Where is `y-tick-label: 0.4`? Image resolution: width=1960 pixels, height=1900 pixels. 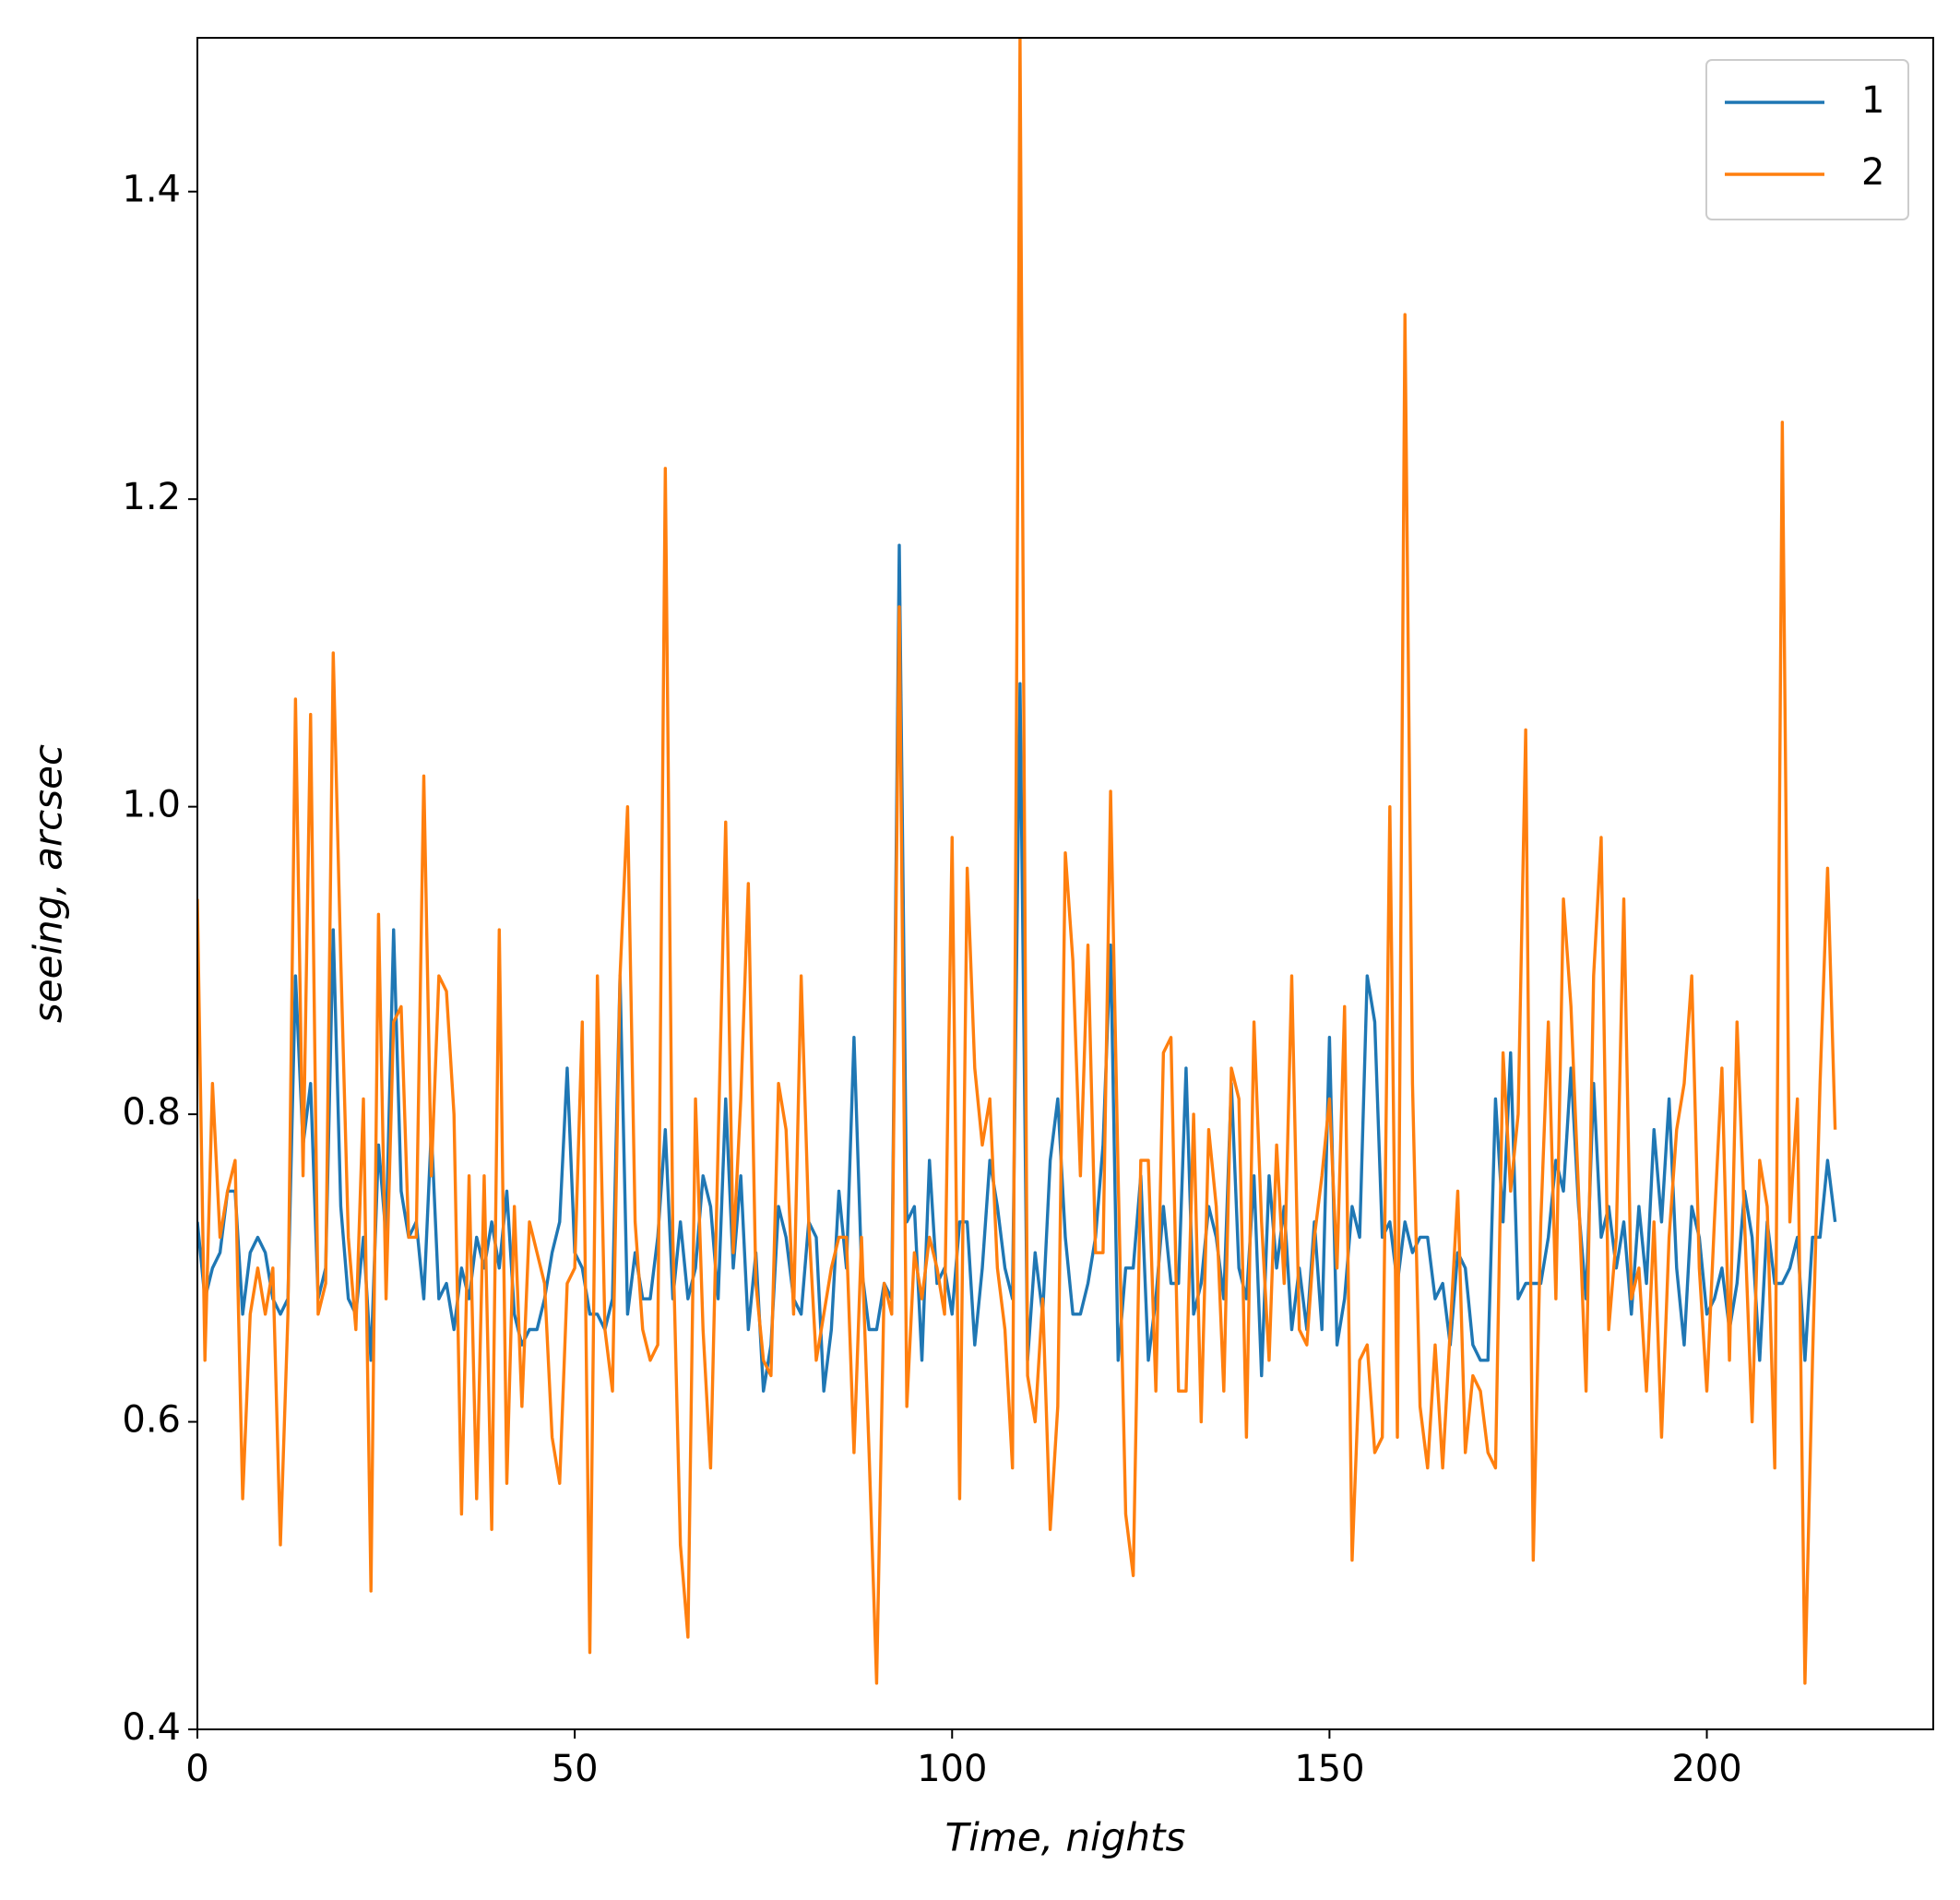
y-tick-label: 0.4 is located at coordinates (151, 1728).